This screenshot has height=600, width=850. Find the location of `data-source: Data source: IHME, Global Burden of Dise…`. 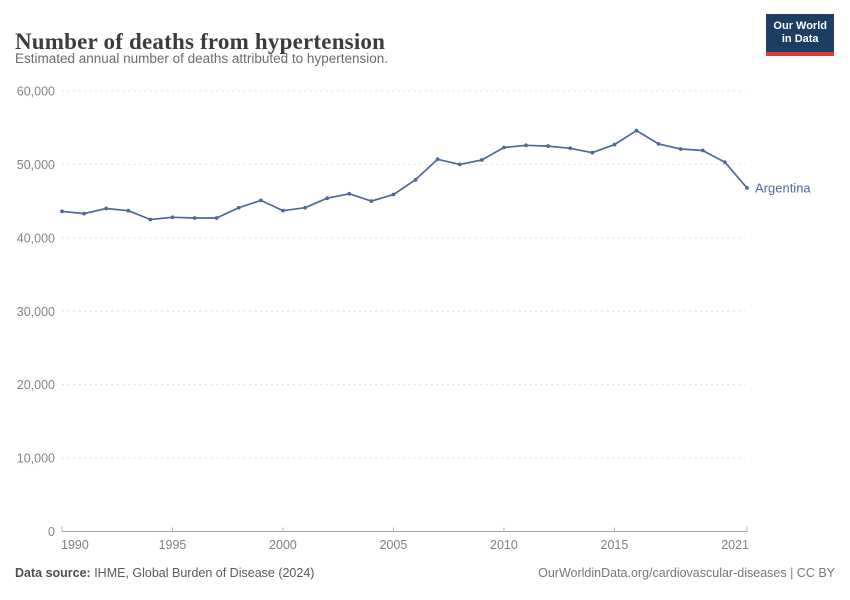

data-source: Data source: IHME, Global Burden of Dise… is located at coordinates (164, 576).